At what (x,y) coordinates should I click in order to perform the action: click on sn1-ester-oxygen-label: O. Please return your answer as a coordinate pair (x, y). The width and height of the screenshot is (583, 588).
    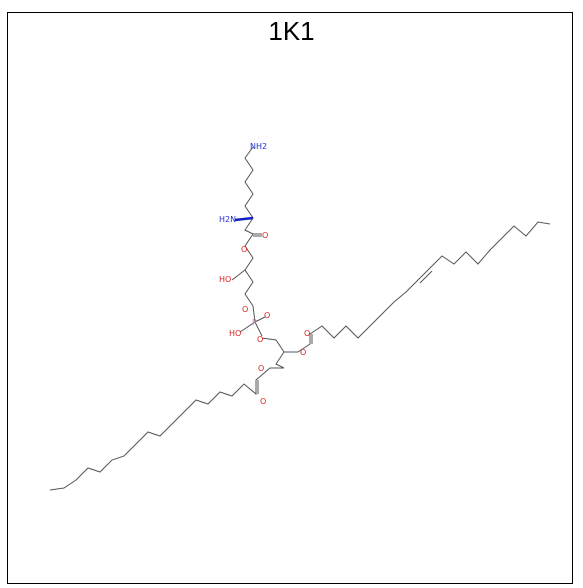
    Looking at the image, I should click on (261, 368).